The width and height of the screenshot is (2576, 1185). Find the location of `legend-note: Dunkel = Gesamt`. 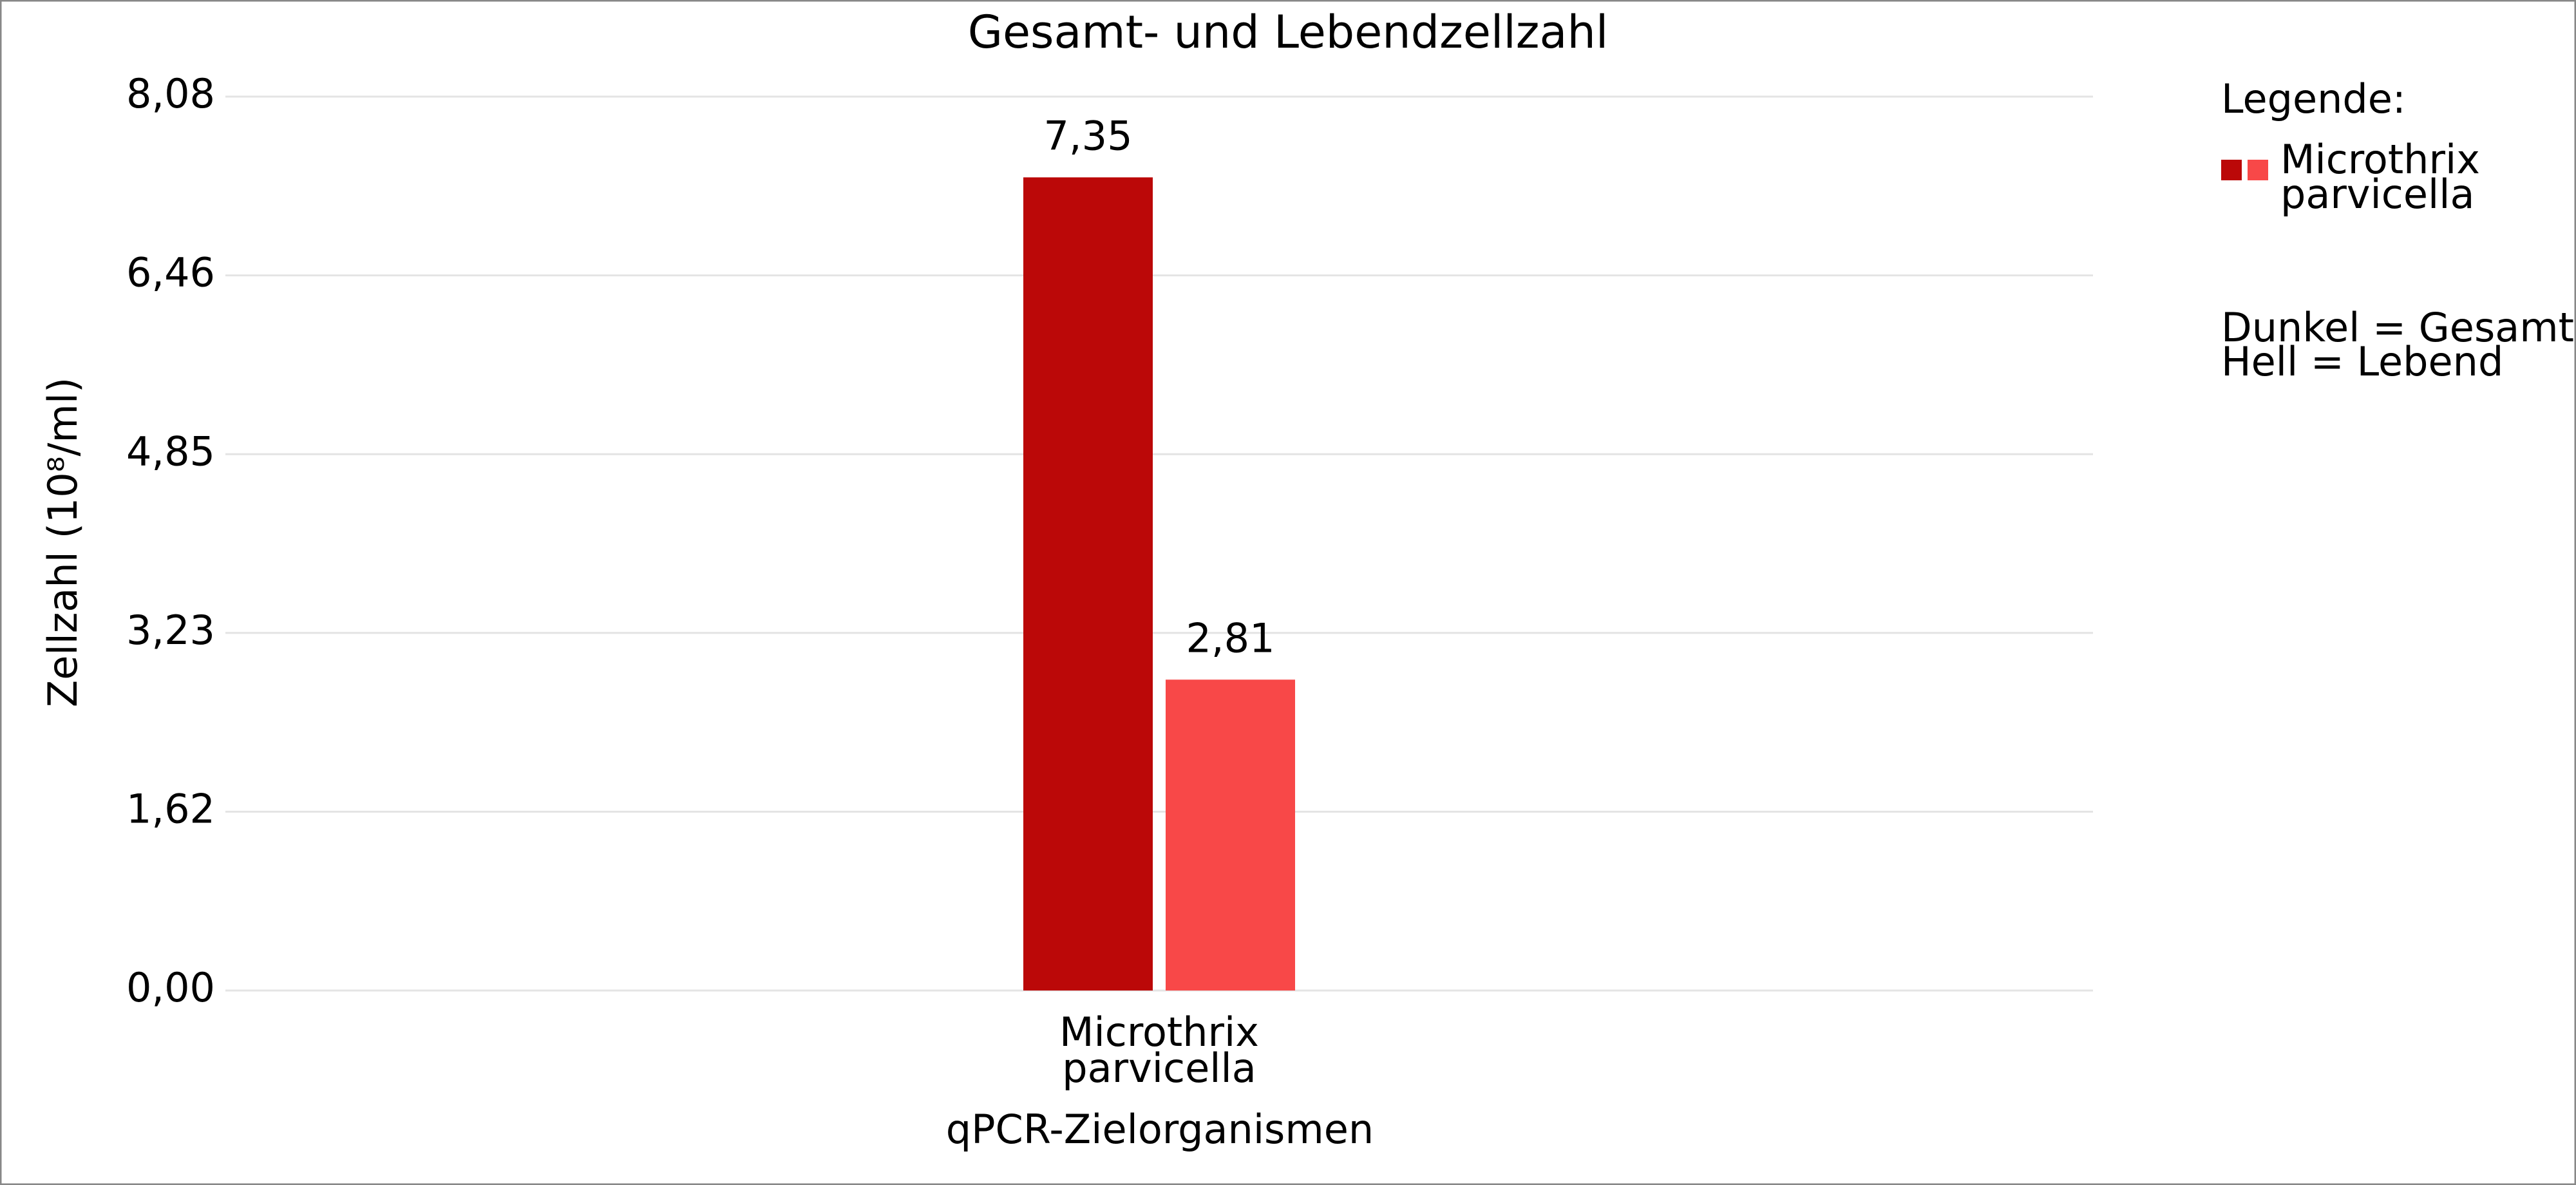

legend-note: Dunkel = Gesamt is located at coordinates (2397, 327).